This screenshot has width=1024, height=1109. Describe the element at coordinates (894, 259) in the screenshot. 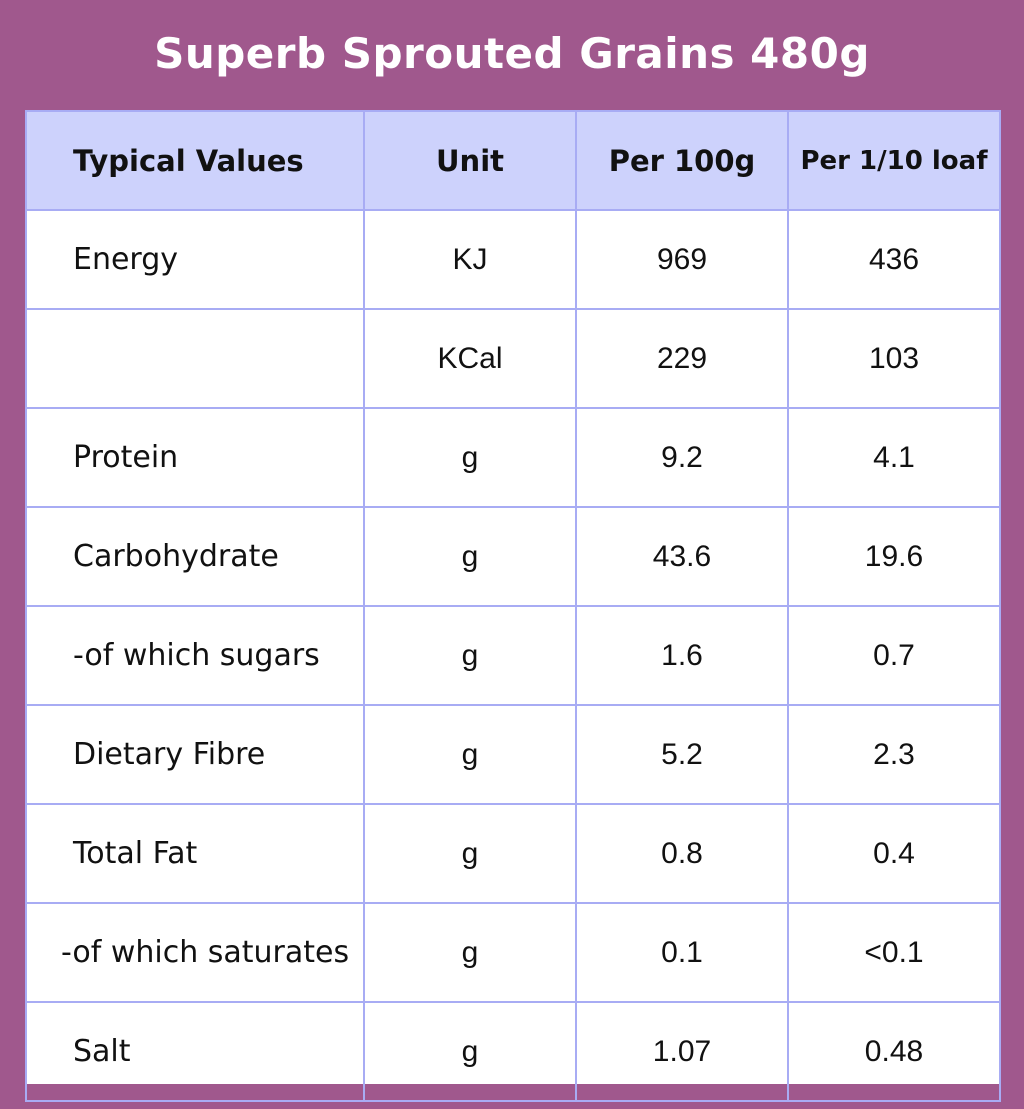

I see `row-per-tenth-loaf: 436` at that location.